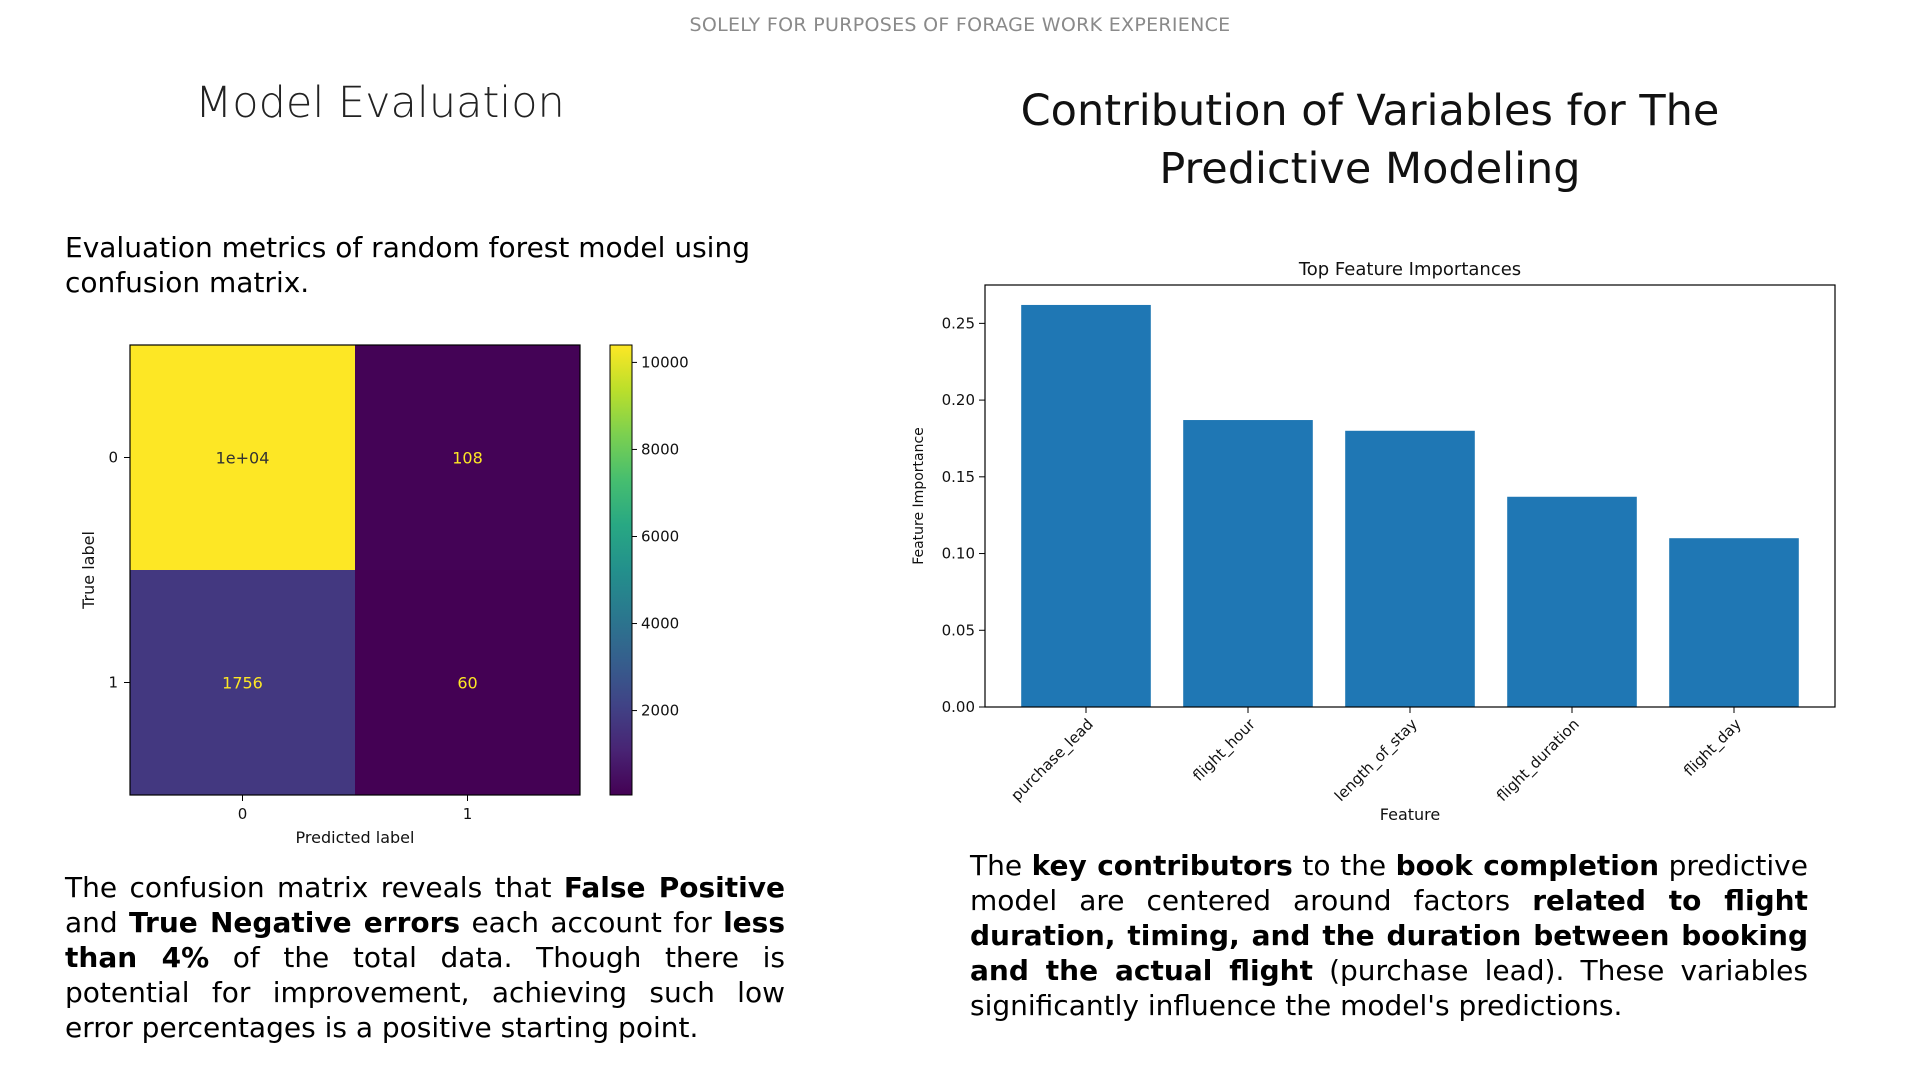 The height and width of the screenshot is (1080, 1920). Describe the element at coordinates (665, 362) in the screenshot. I see `colorbar-tick-label: 10000` at that location.